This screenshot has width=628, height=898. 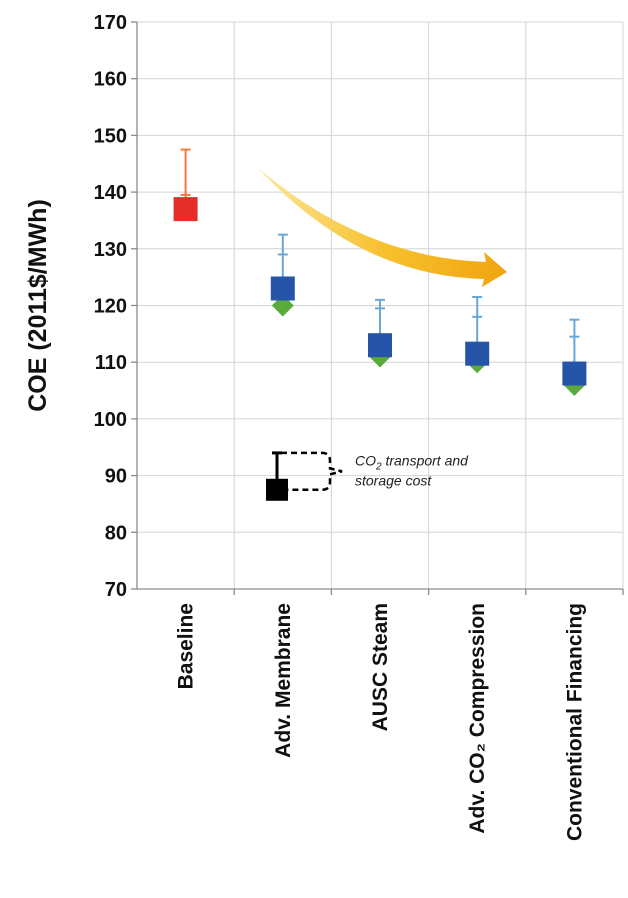 What do you see at coordinates (110, 23) in the screenshot?
I see `y-tick-label: 170` at bounding box center [110, 23].